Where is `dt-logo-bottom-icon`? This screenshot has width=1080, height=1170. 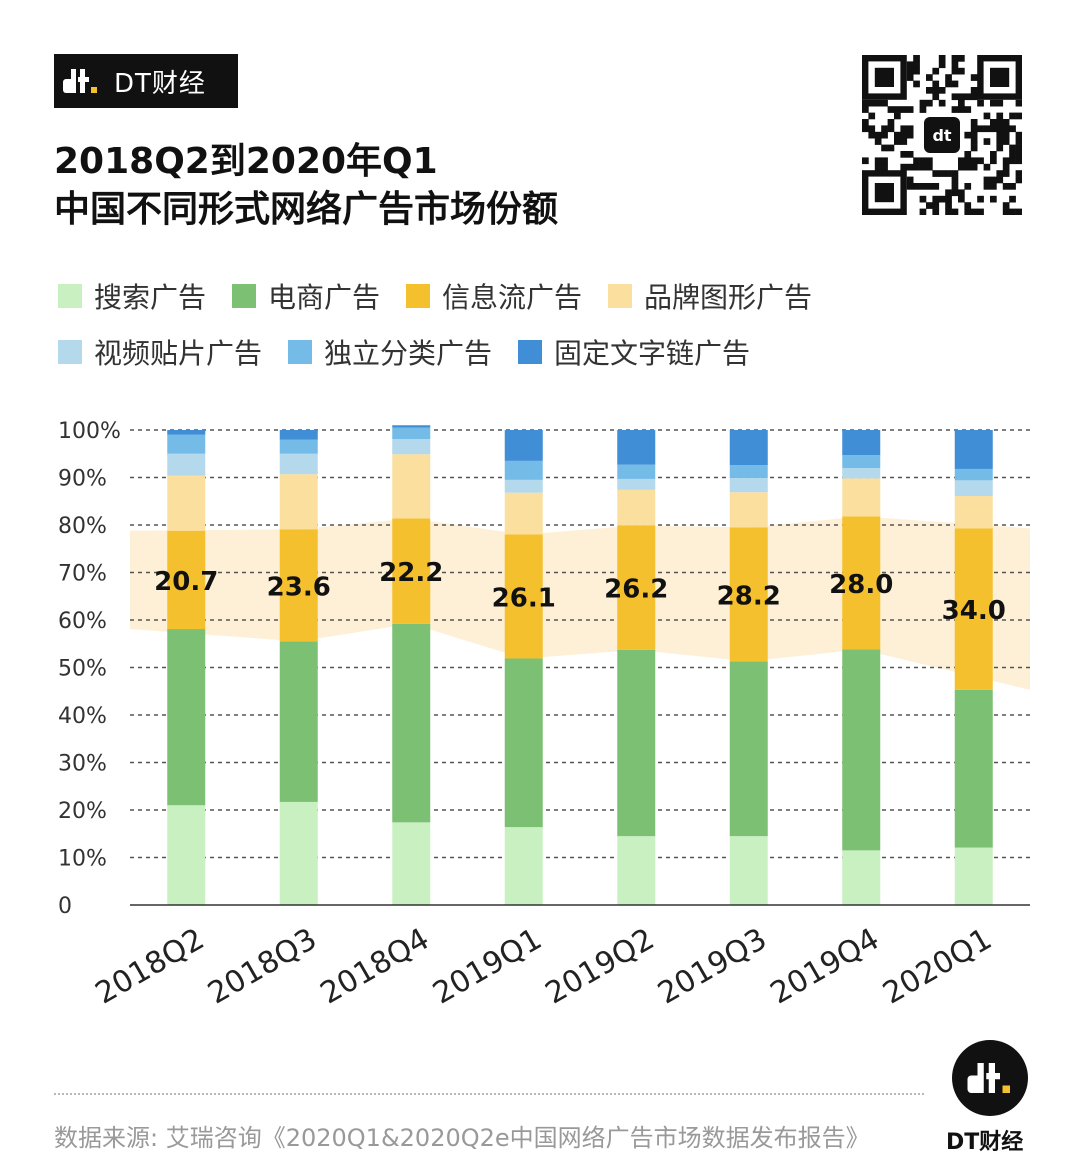
dt-logo-bottom-icon is located at coordinates (990, 1078).